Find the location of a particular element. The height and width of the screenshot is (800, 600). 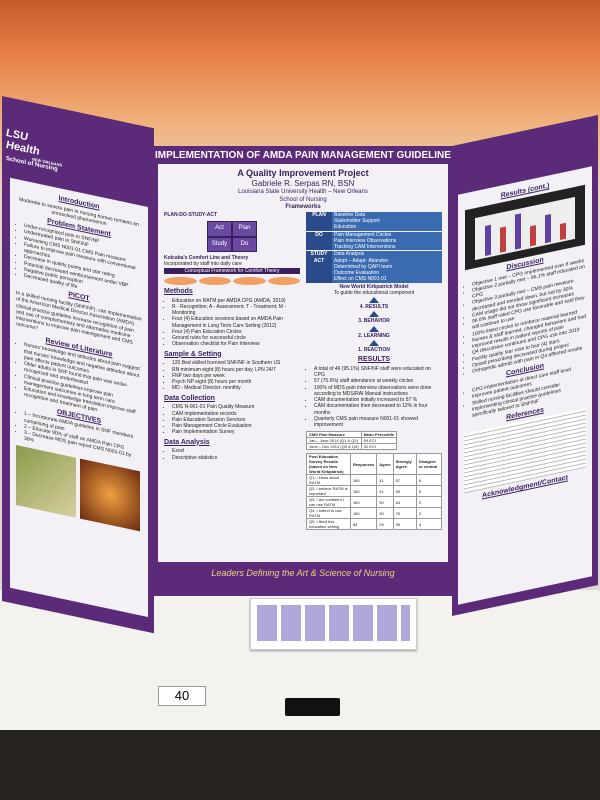

list: ExcelDescriptive statistics is located at coordinates (232, 454).